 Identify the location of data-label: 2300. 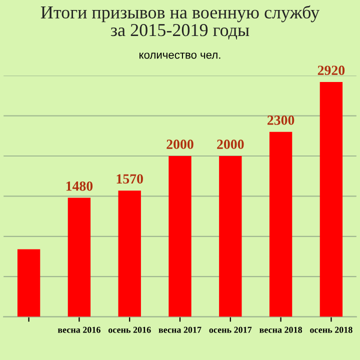
(280, 120).